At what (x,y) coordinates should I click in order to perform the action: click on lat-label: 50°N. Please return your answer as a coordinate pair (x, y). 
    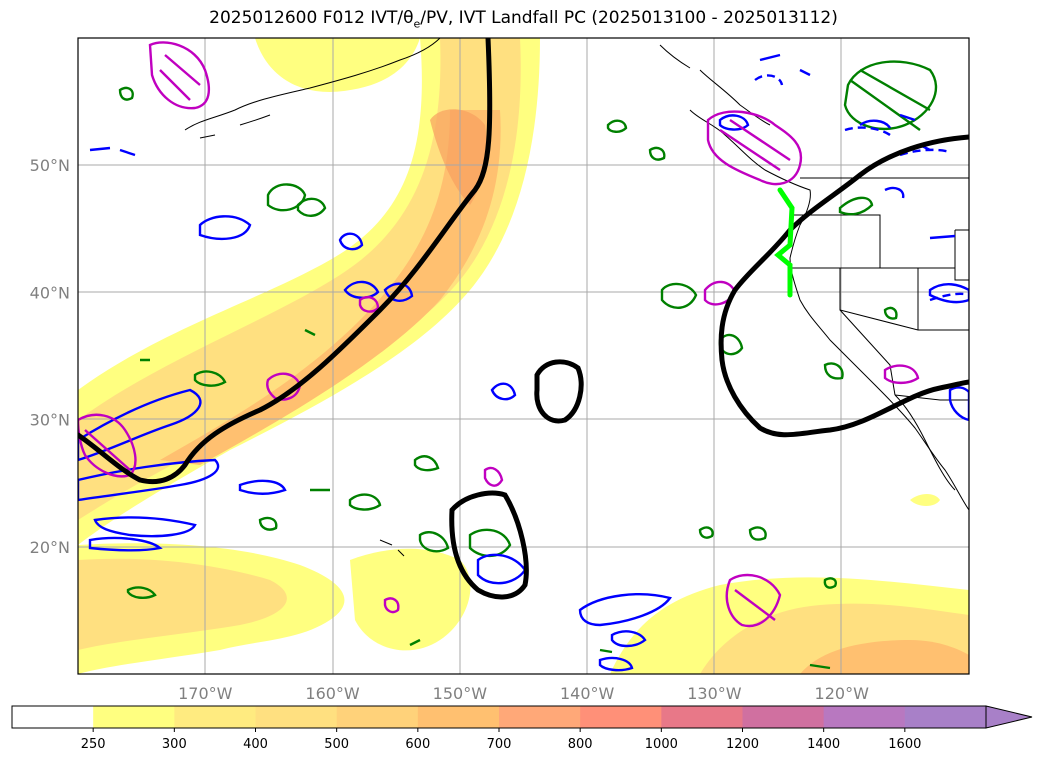
    Looking at the image, I should click on (50, 165).